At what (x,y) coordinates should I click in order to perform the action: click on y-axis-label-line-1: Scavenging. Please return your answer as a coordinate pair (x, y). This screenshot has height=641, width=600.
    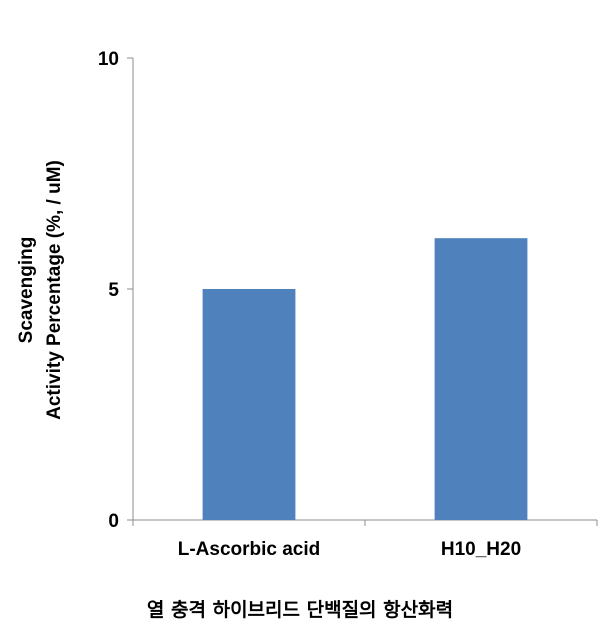
    Looking at the image, I should click on (26, 290).